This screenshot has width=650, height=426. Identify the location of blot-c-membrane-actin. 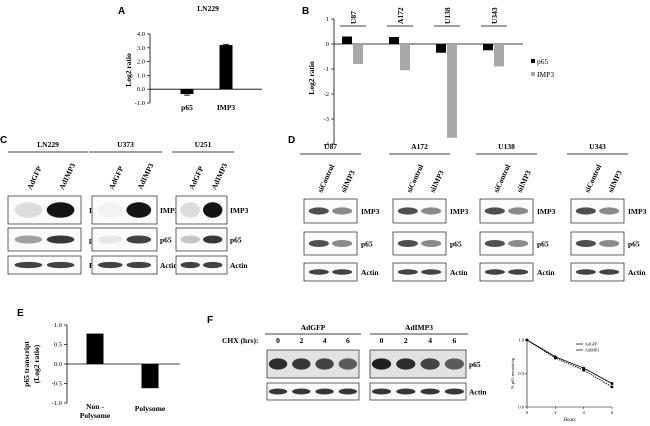
(201, 265).